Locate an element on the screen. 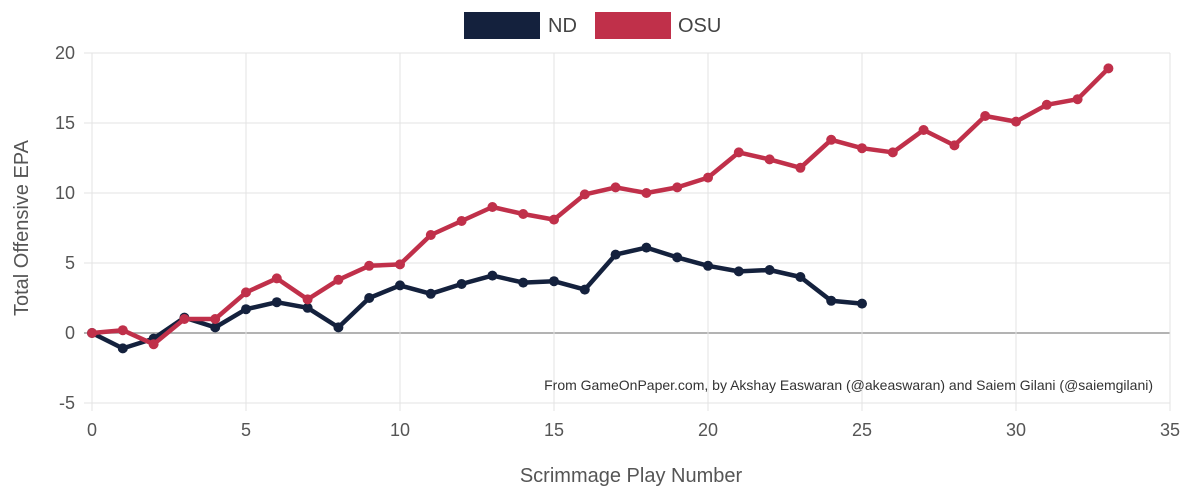 The image size is (1200, 504). x-tick-label: 10 is located at coordinates (400, 430).